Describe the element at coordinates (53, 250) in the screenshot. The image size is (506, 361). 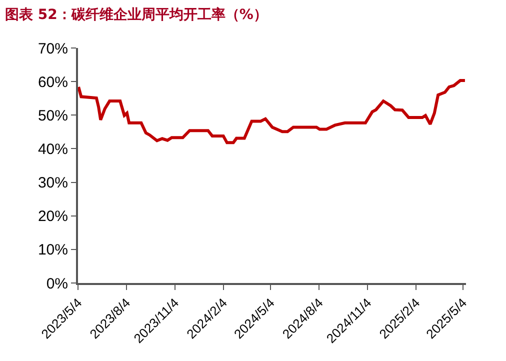
I see `y-tick-label: 10%` at that location.